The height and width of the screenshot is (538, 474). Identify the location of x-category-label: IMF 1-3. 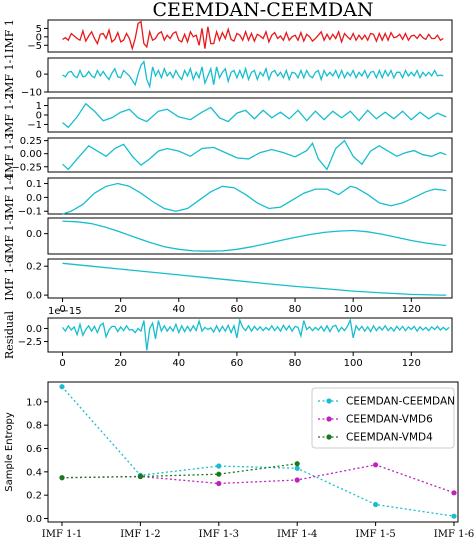
(219, 533).